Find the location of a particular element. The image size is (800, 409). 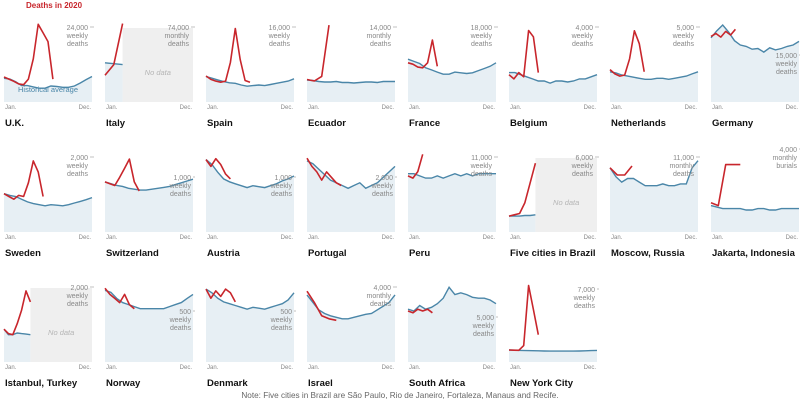

panel-belgium: Jan. Dec. 4,000 weekly deaths Belgium is located at coordinates (554, 72).